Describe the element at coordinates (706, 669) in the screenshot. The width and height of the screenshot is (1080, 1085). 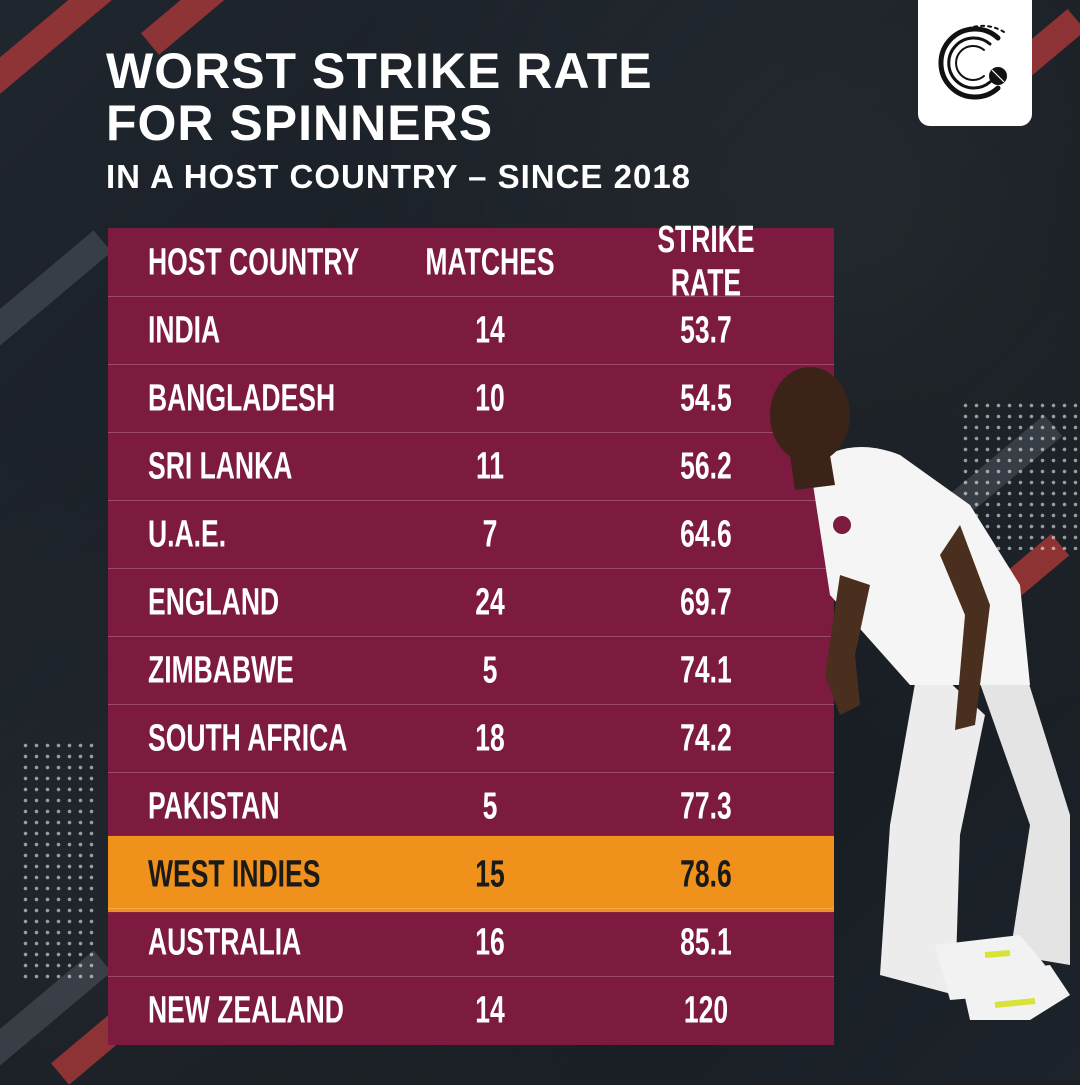
I see `strike-rate-cell: 74.1` at that location.